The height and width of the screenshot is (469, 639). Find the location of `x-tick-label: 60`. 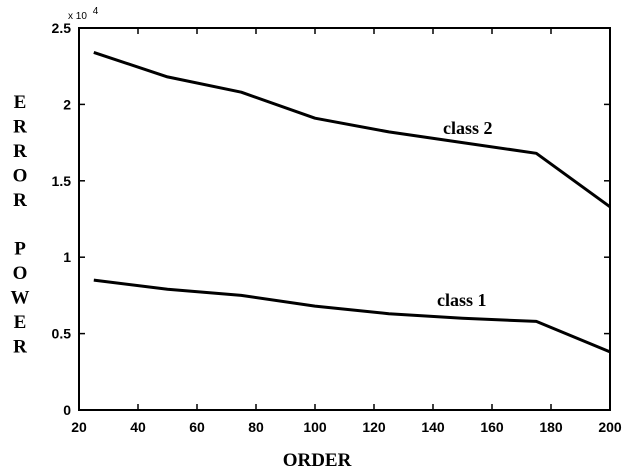

x-tick-label: 60 is located at coordinates (197, 427).